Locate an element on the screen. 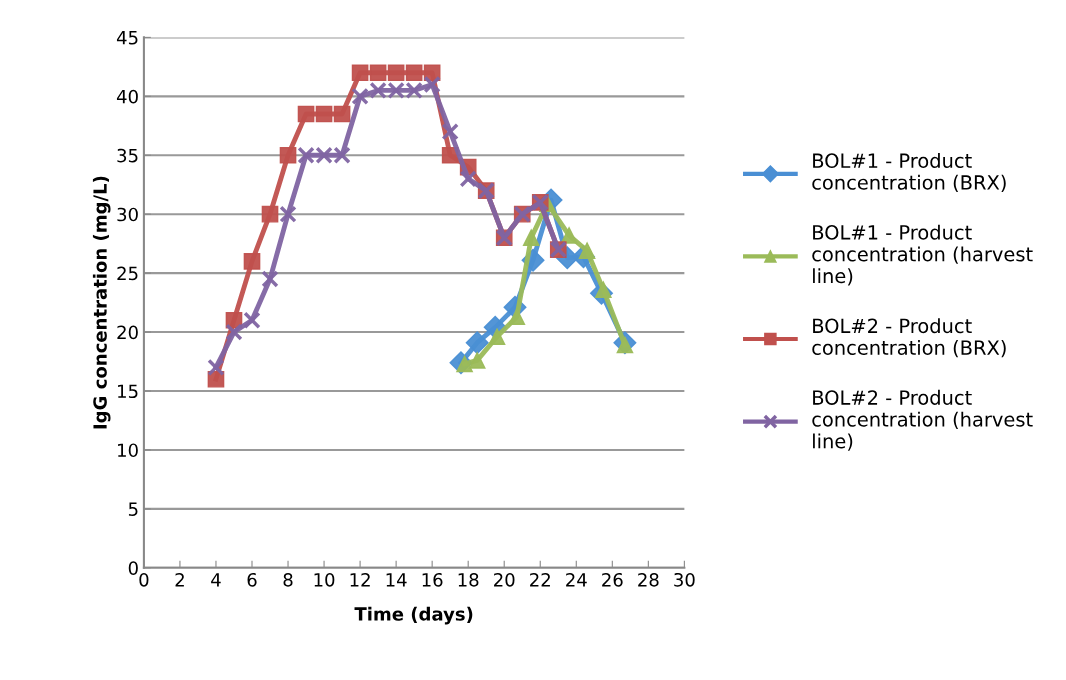  x-tick-label: 14 is located at coordinates (396, 580).